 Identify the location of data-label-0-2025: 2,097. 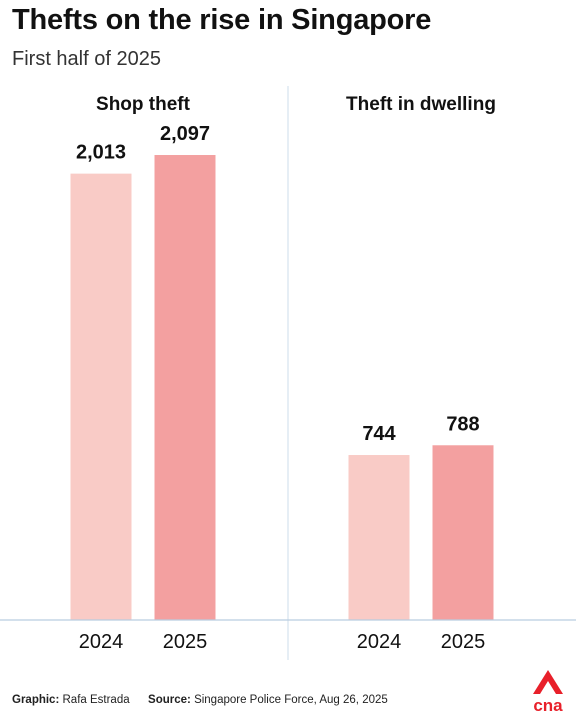
(185, 134).